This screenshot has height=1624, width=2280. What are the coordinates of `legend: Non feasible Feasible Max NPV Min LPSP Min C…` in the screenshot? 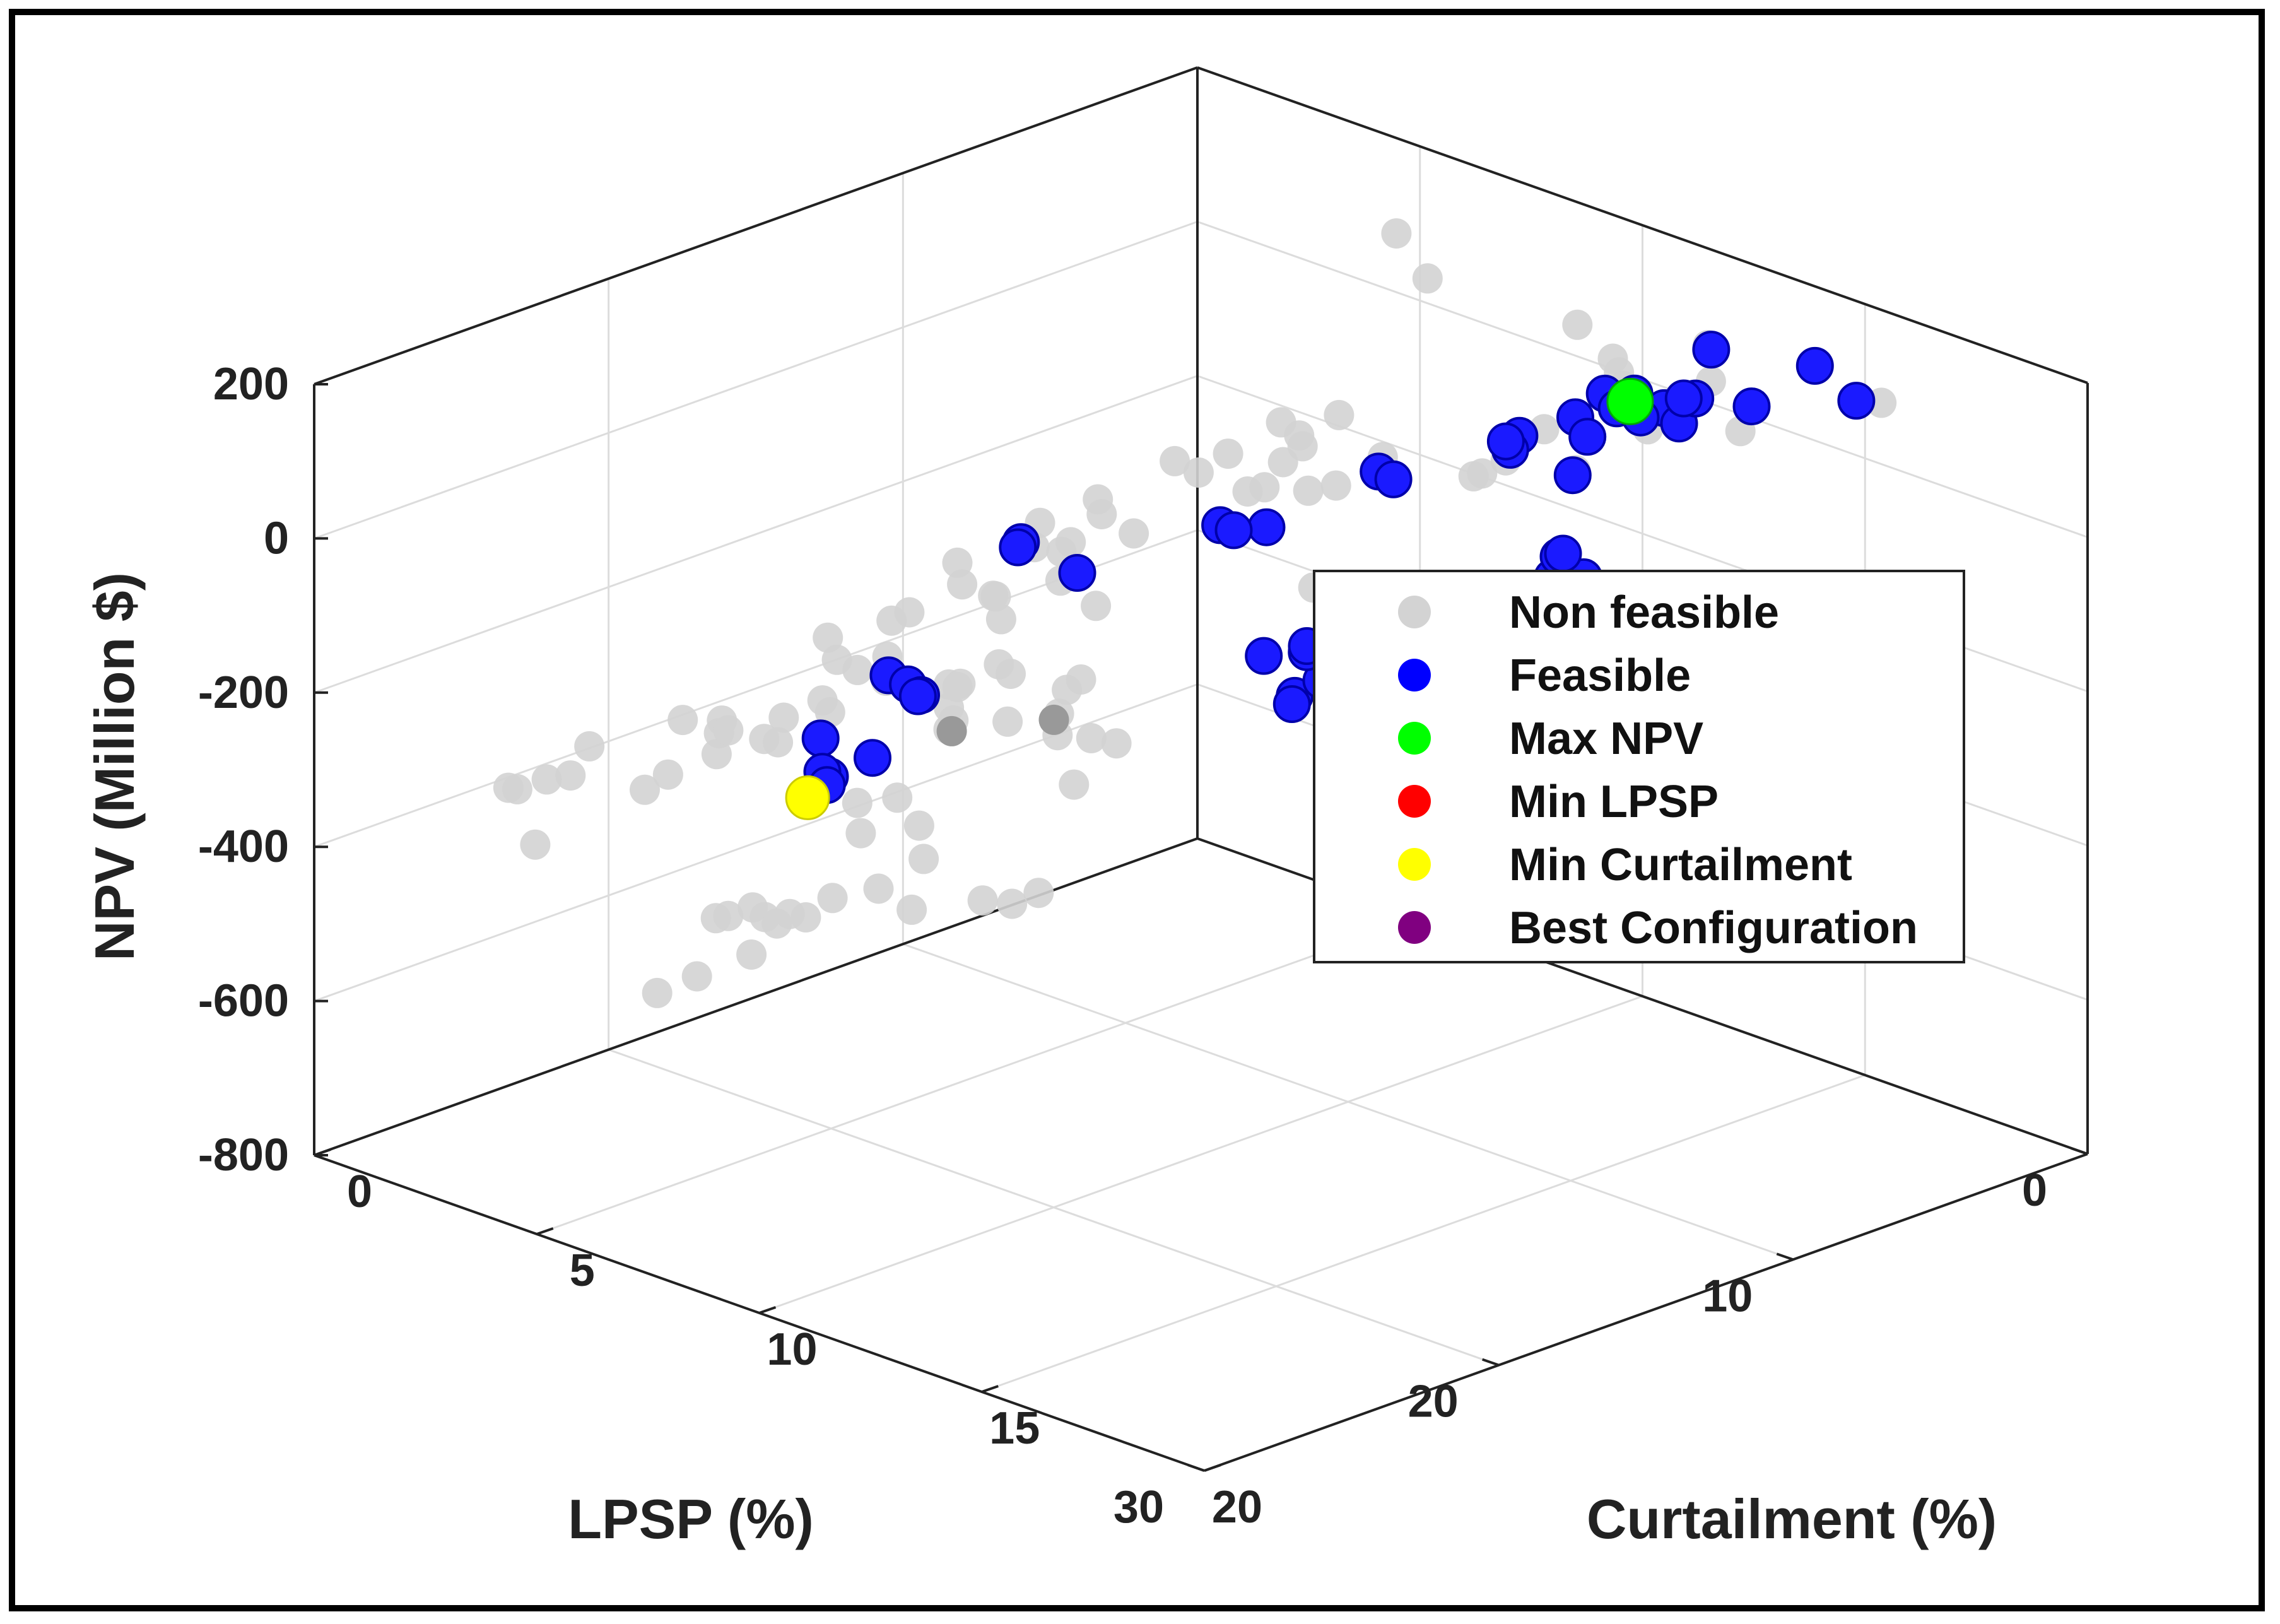 It's located at (1639, 766).